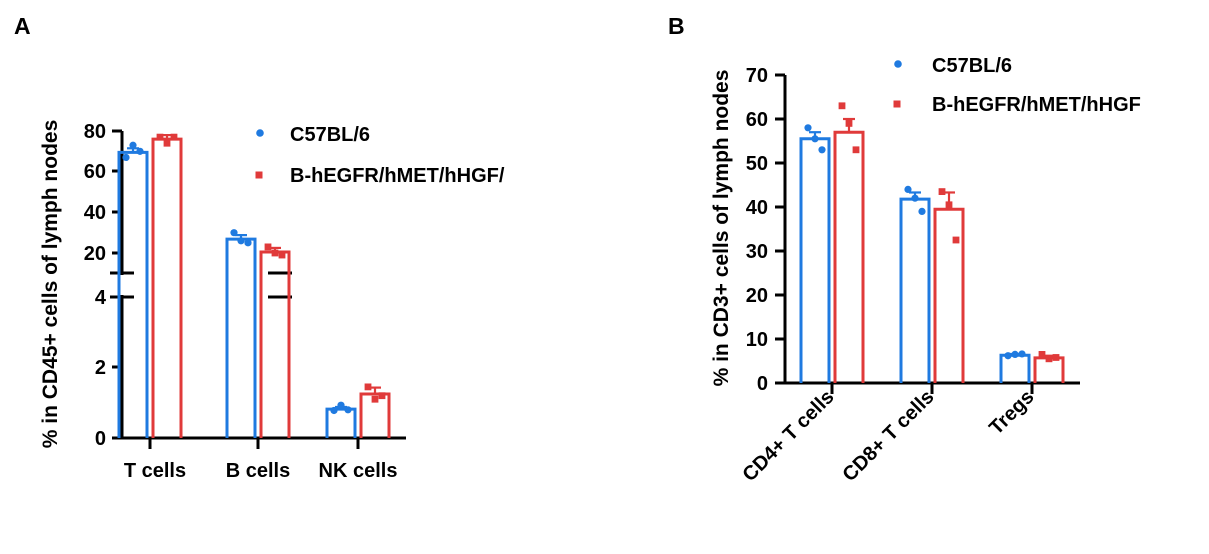 Image resolution: width=1209 pixels, height=554 pixels. I want to click on panel-a-ytick-label: 60, so click(95, 172).